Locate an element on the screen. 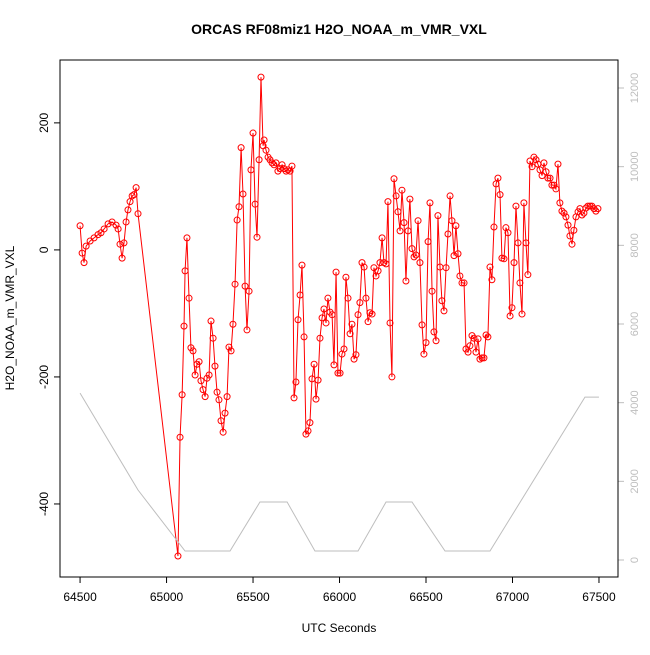 Image resolution: width=650 pixels, height=655 pixels. x-tick-label: 67500 is located at coordinates (599, 597).